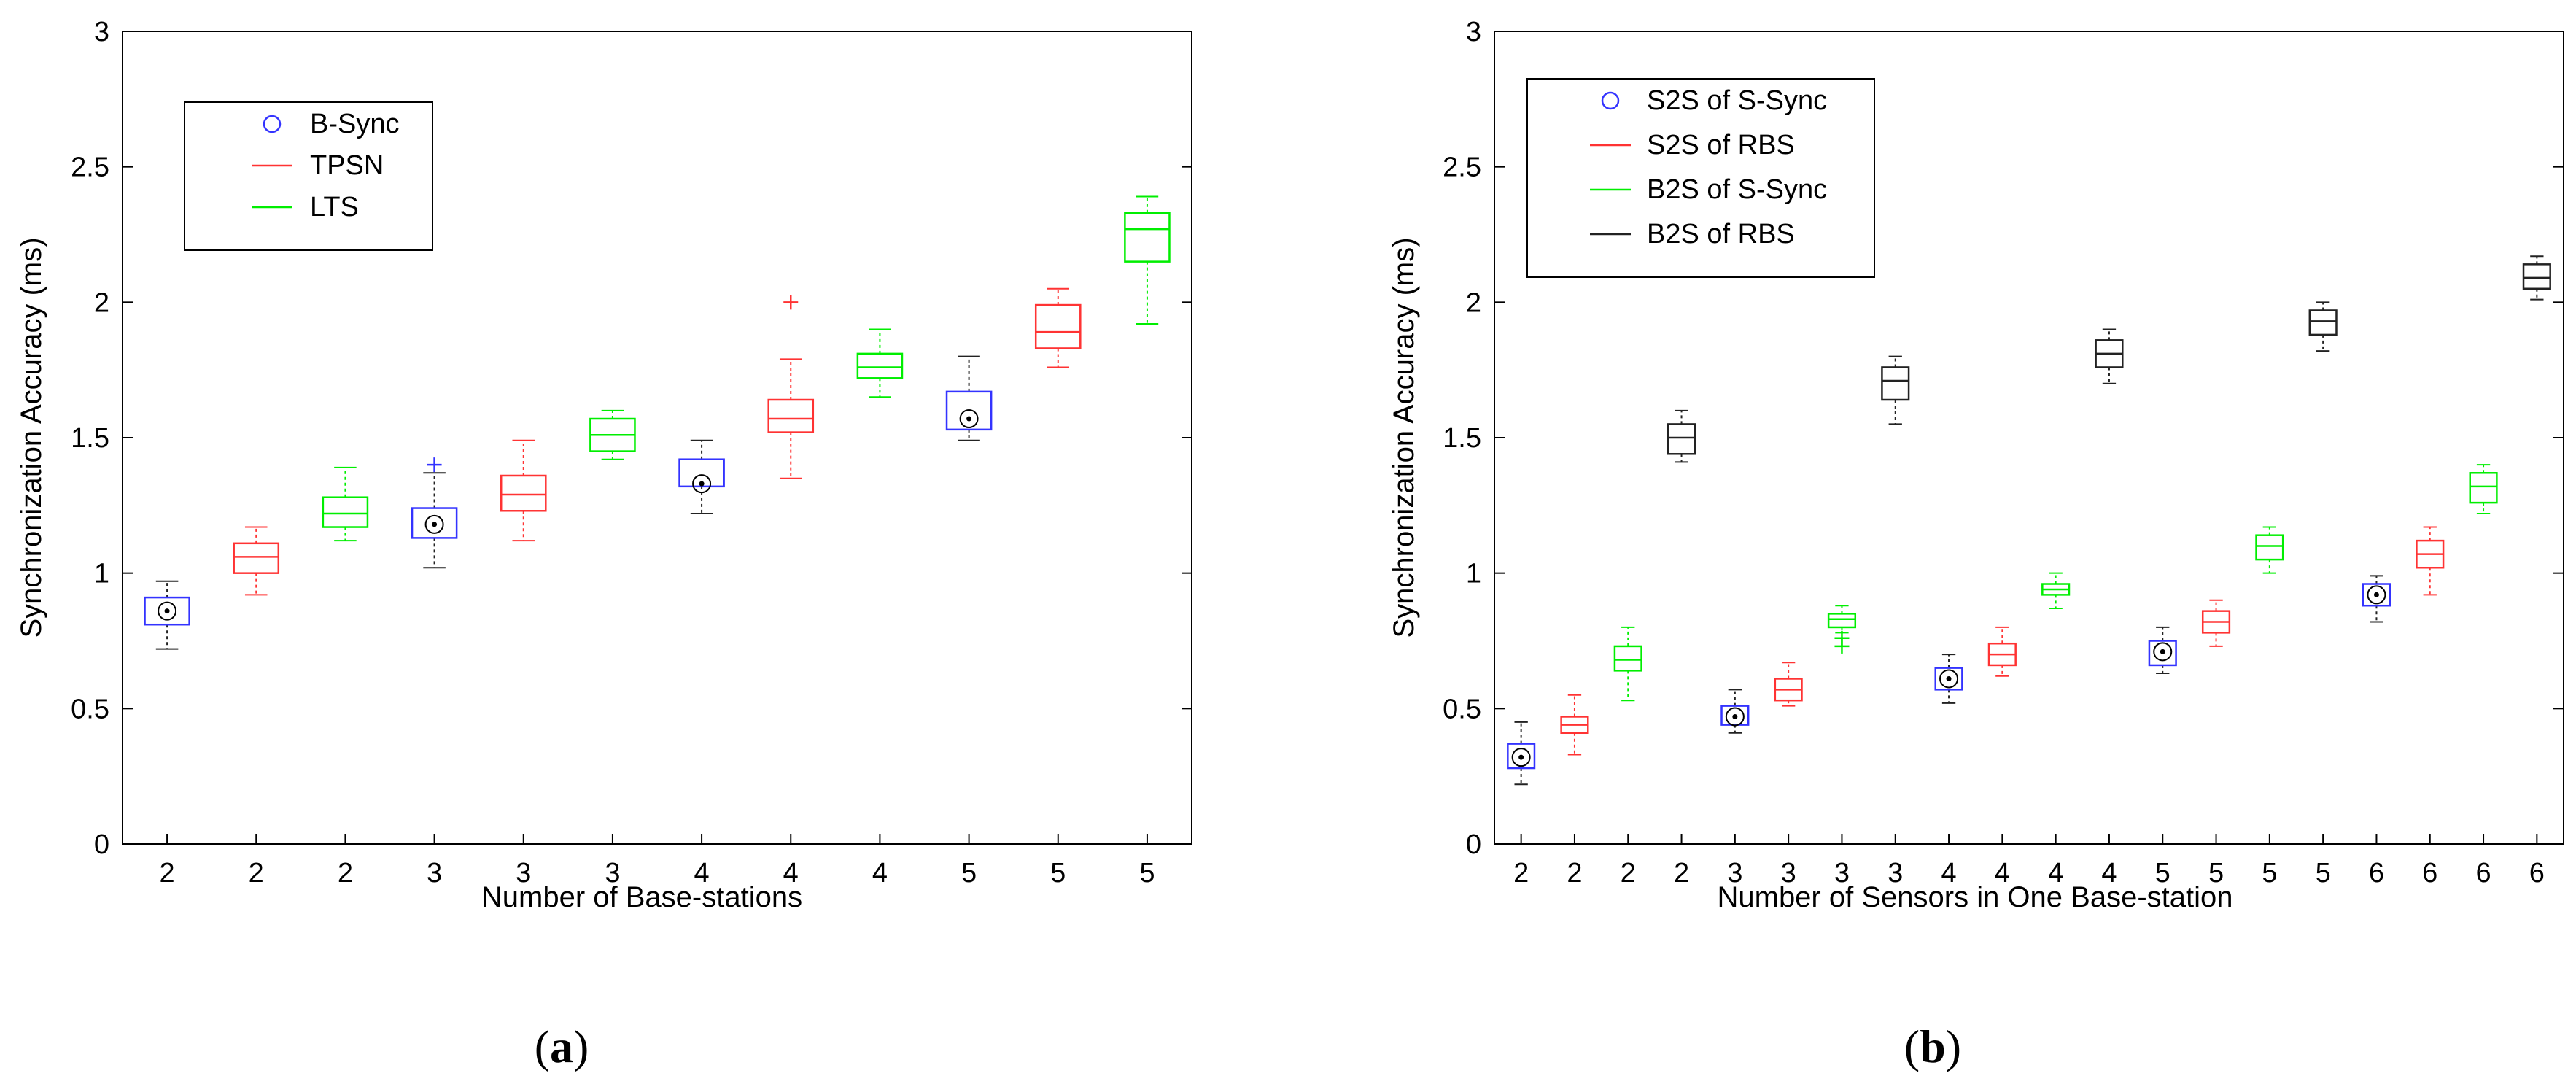  What do you see at coordinates (1474, 844) in the screenshot?
I see `y-tick-label: 0` at bounding box center [1474, 844].